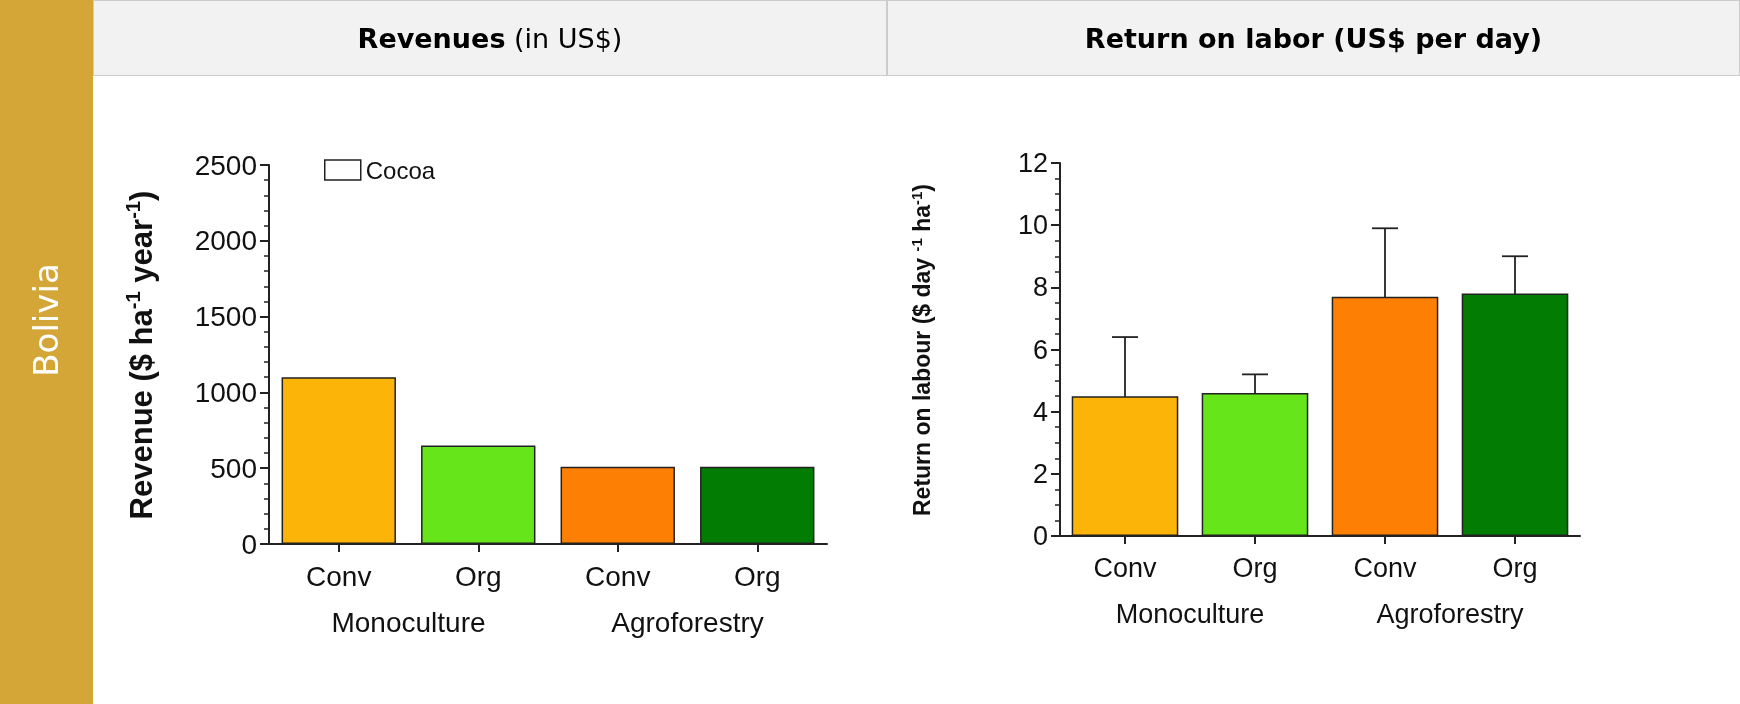  What do you see at coordinates (1040, 287) in the screenshot?
I see `y-tick-label: 8` at bounding box center [1040, 287].